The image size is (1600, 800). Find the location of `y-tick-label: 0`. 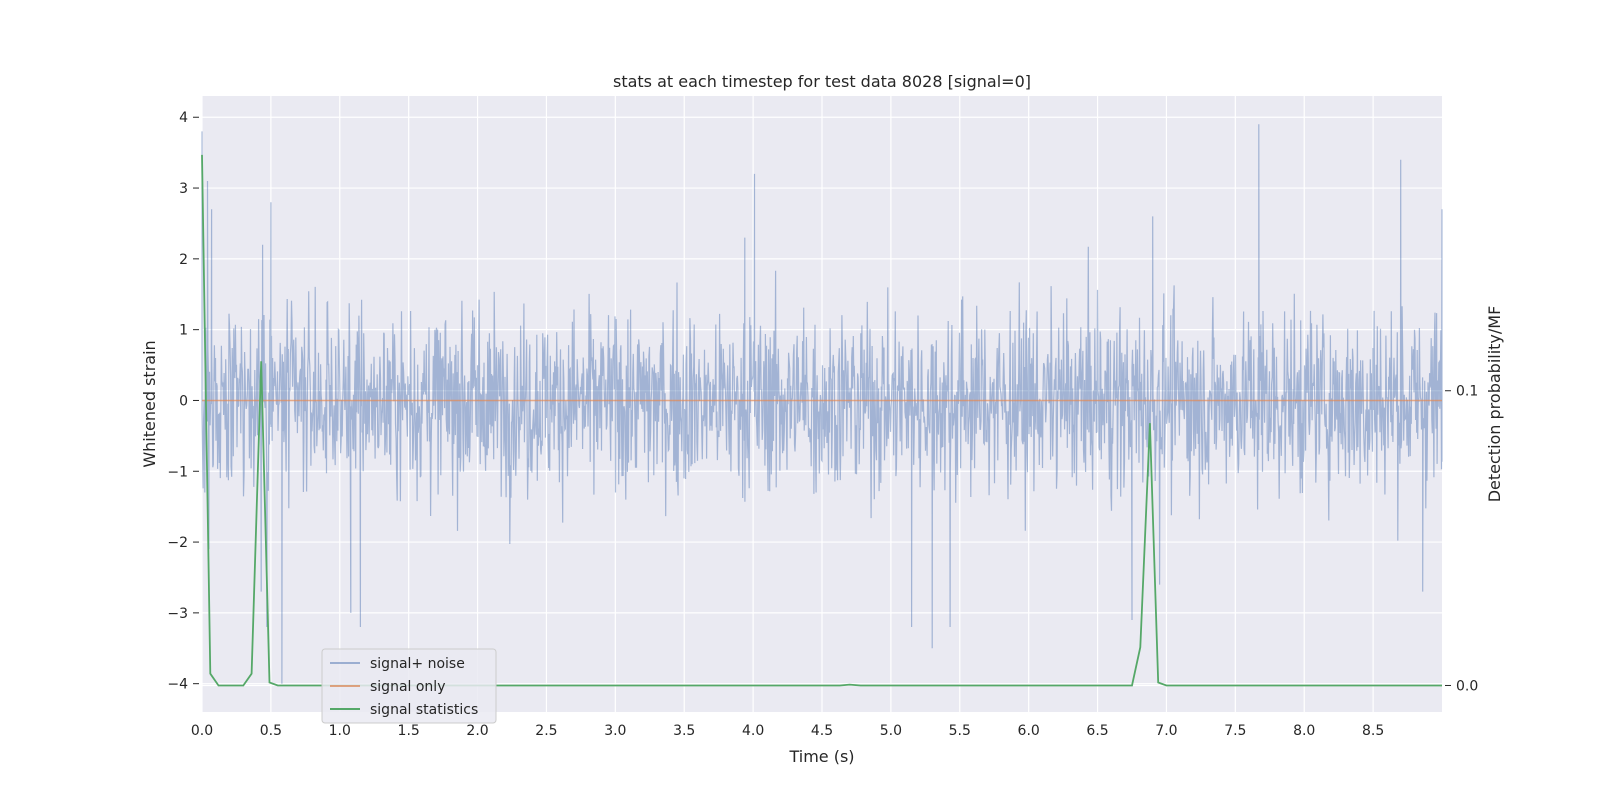

y-tick-label: 0 is located at coordinates (183, 401).